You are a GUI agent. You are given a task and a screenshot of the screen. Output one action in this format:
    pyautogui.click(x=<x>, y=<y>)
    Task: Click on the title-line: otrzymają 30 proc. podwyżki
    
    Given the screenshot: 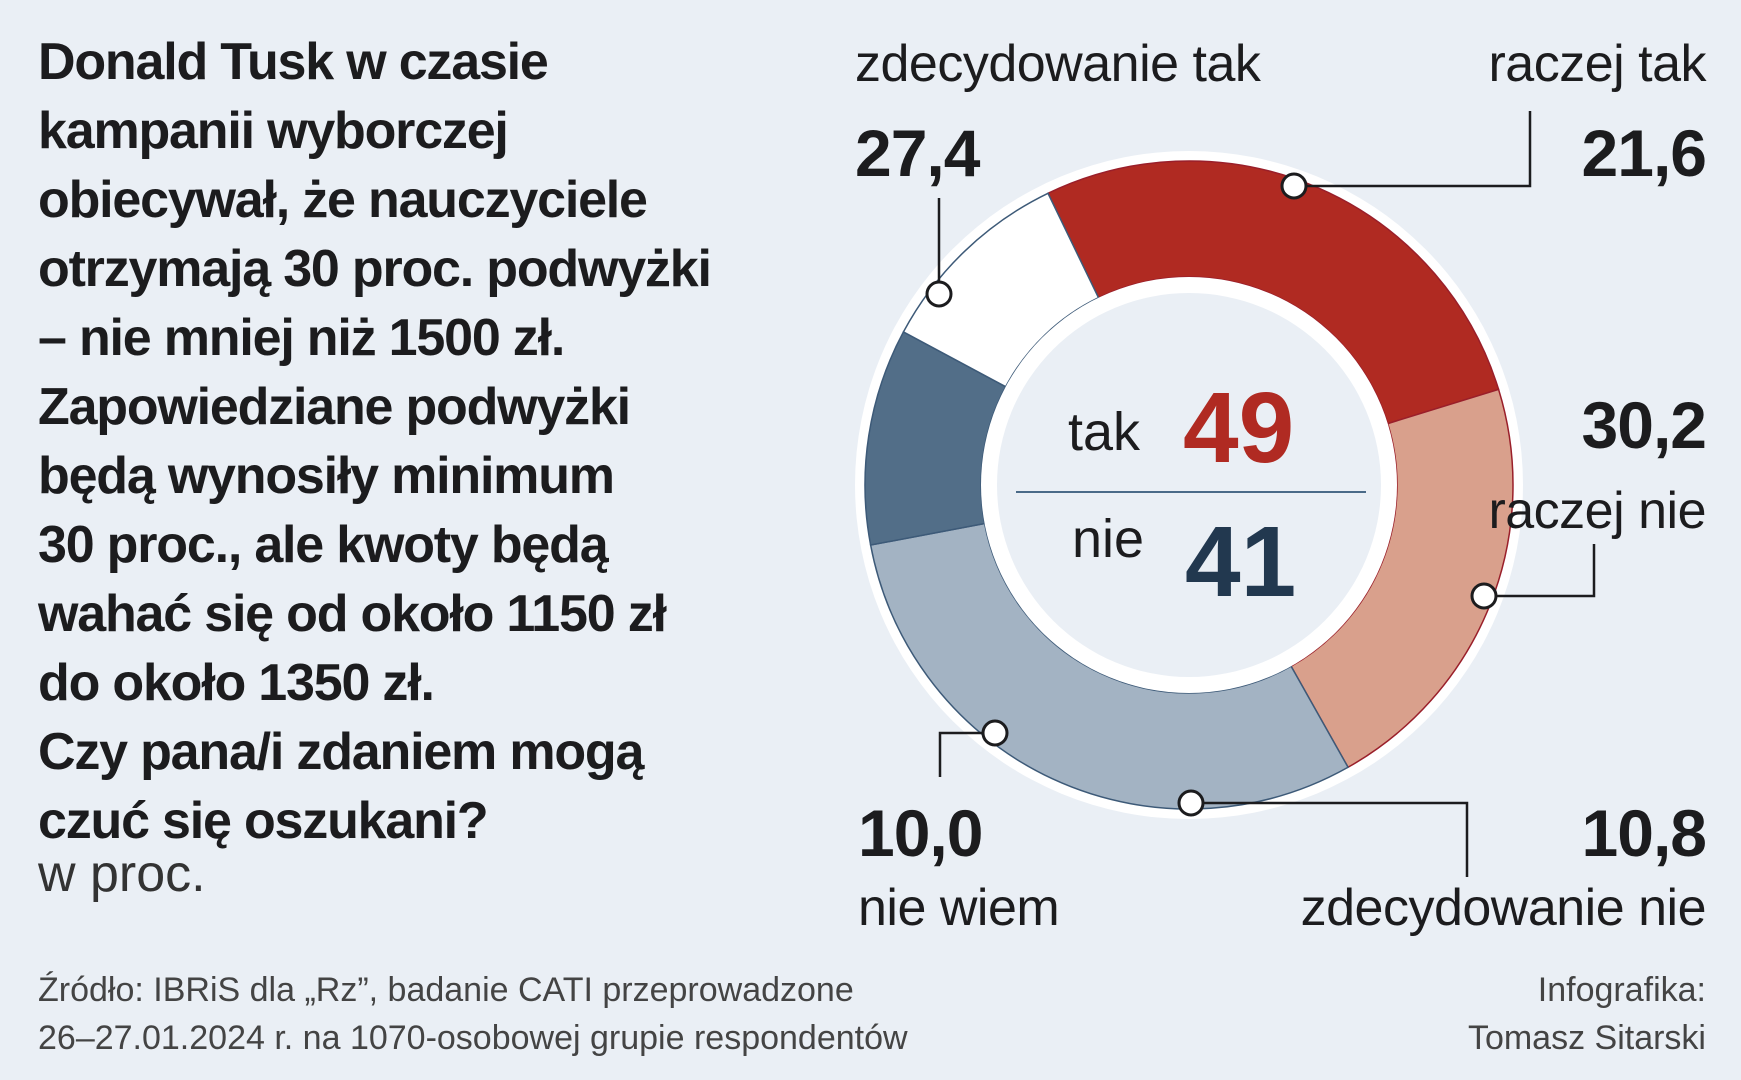 What is the action you would take?
    pyautogui.click(x=375, y=269)
    